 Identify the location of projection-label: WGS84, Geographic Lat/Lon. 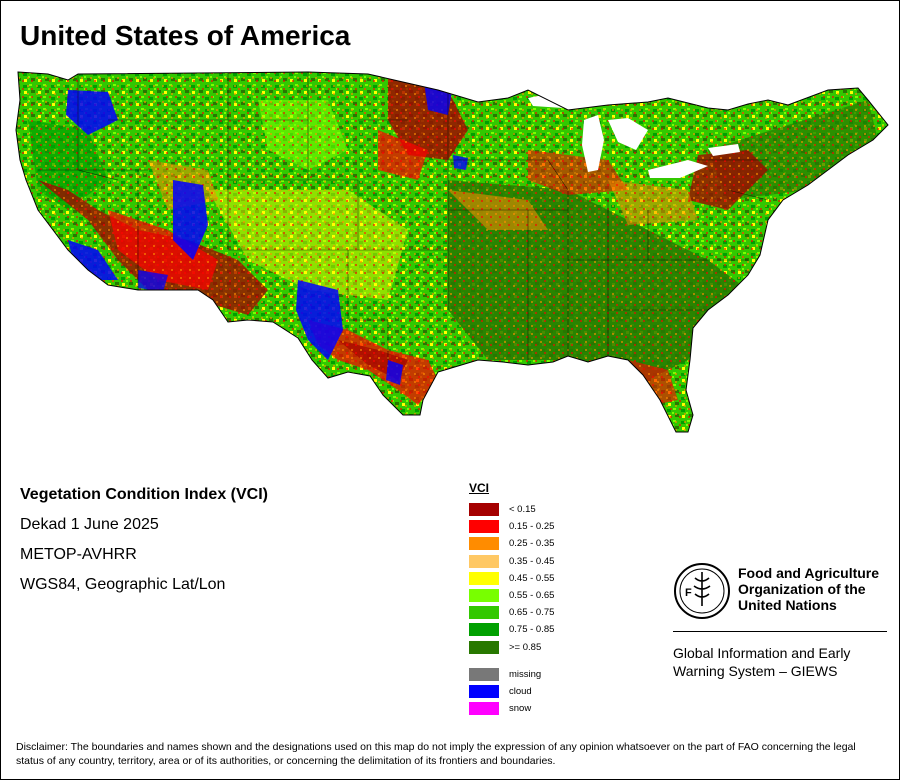
(123, 584).